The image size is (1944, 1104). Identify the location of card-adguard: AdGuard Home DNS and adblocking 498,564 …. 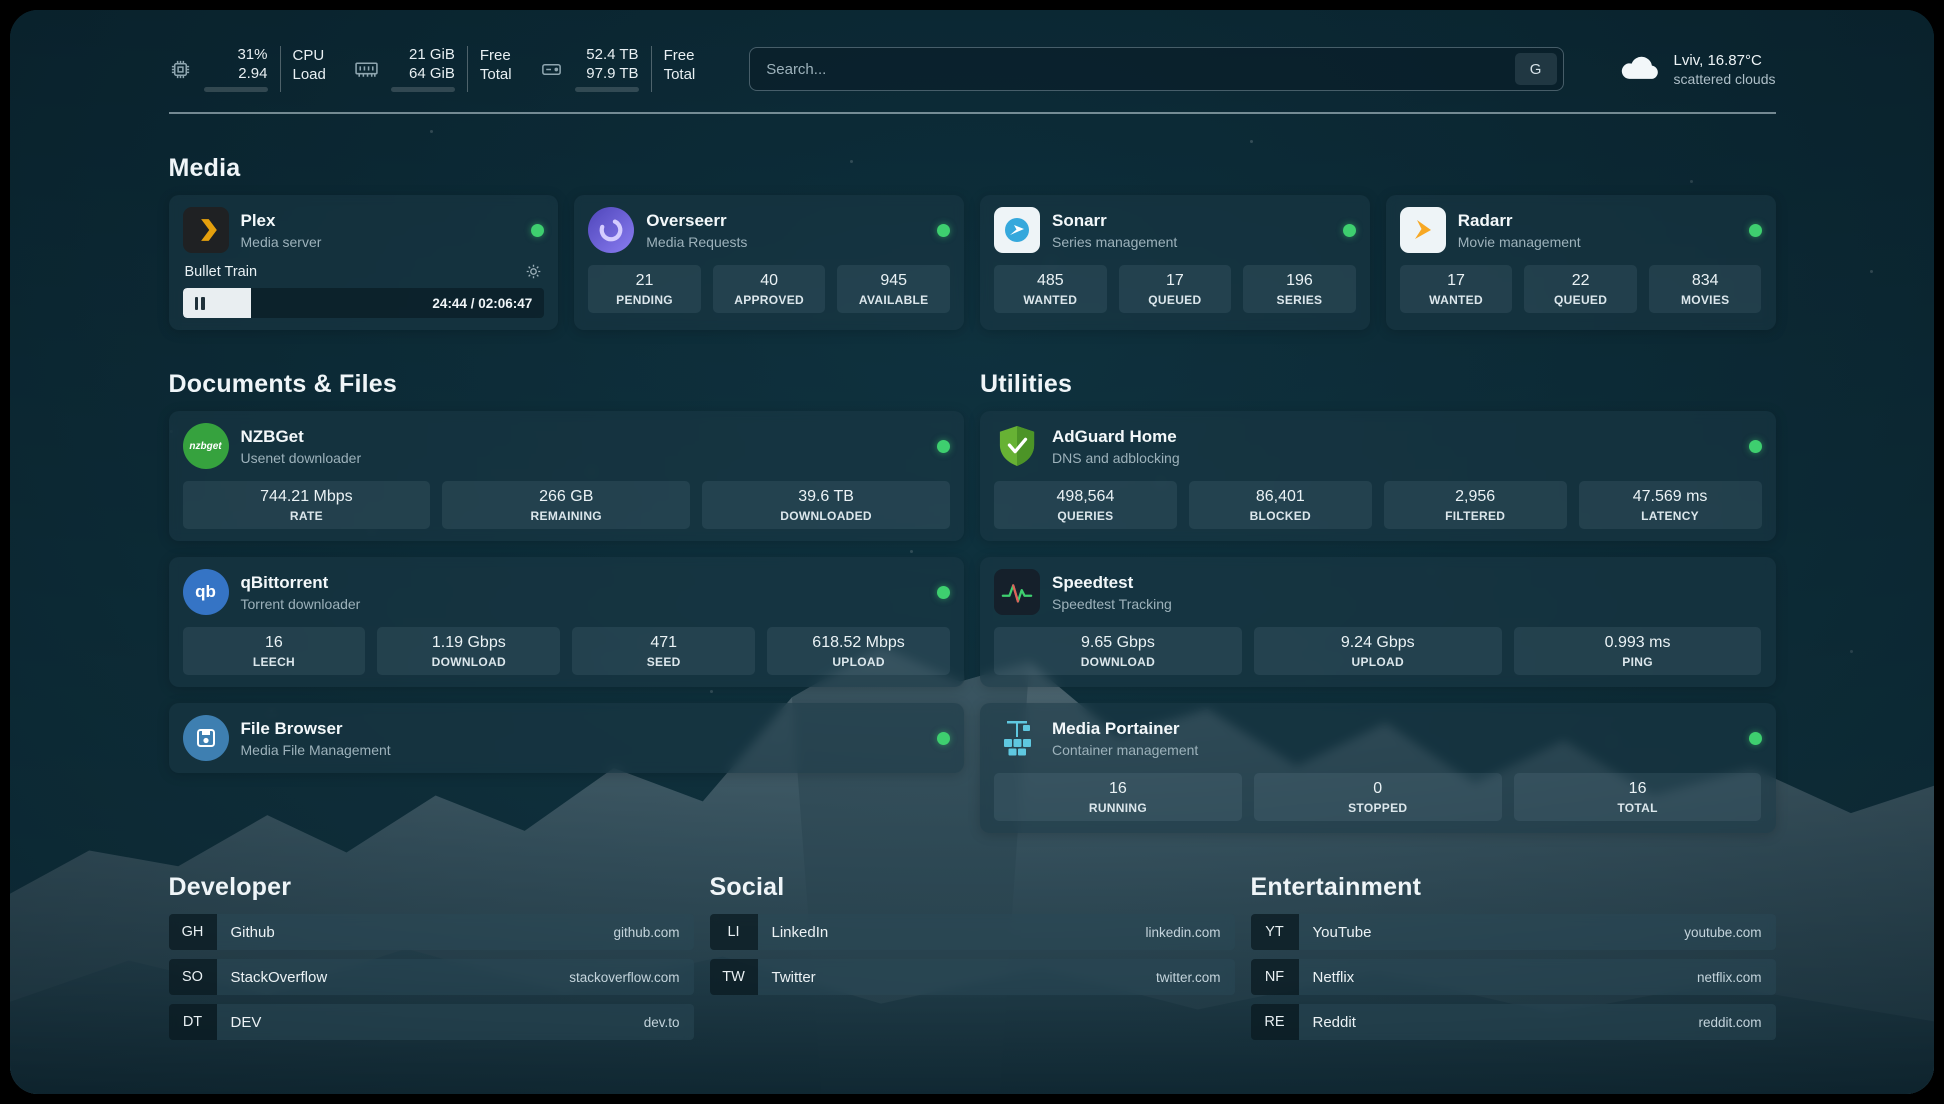
(1378, 476).